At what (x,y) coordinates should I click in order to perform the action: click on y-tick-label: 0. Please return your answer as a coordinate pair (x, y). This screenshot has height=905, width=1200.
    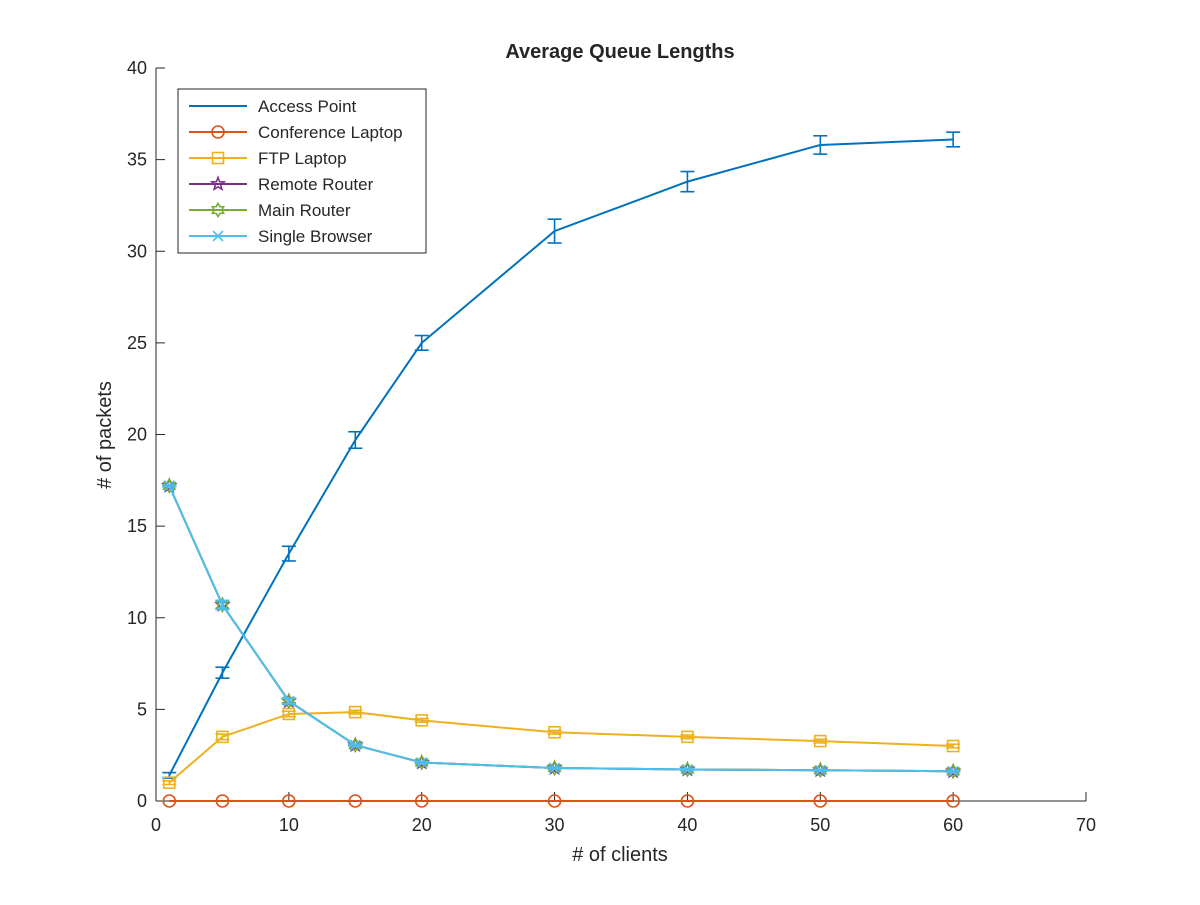
    Looking at the image, I should click on (142, 801).